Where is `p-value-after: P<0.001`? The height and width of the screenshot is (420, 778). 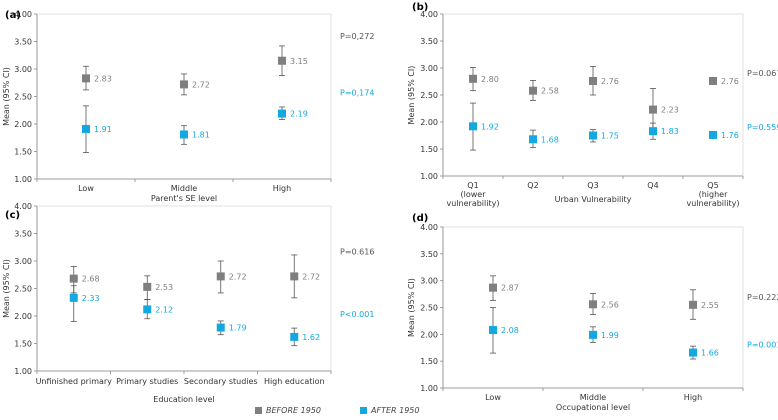
p-value-after: P<0.001 is located at coordinates (357, 314).